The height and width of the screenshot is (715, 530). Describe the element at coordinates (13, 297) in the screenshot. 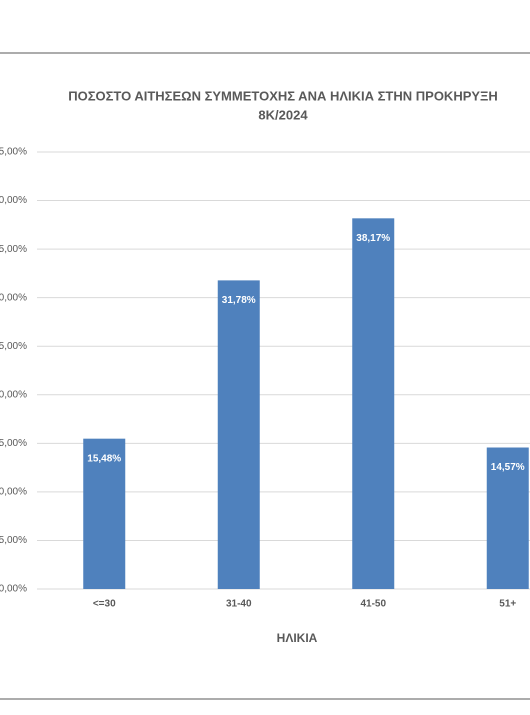

I see `y-tick-label: 30,00%` at that location.